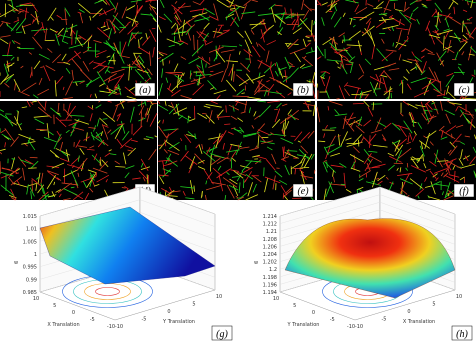  Describe the element at coordinates (73, 313) in the screenshot. I see `axis-tick-label: 0` at that location.